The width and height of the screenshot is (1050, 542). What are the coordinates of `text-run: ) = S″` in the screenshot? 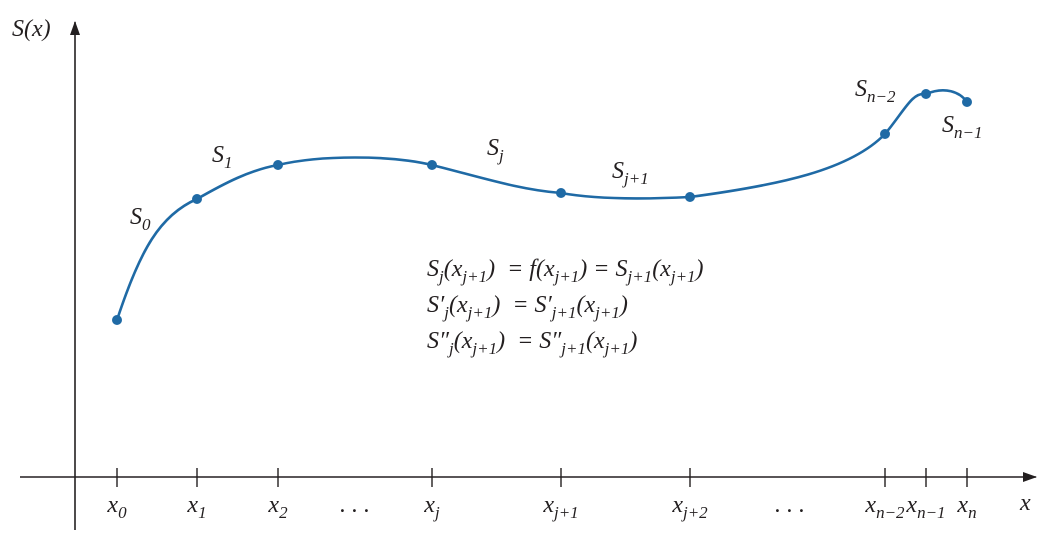 It's located at (528, 341).